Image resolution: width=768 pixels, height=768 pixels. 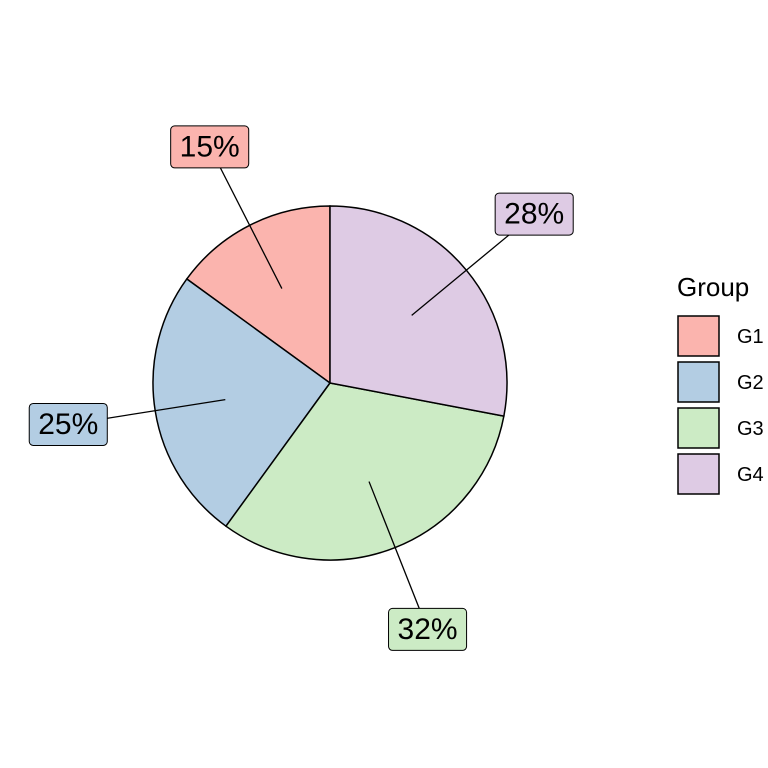 I want to click on data-label: 32%, so click(x=428, y=629).